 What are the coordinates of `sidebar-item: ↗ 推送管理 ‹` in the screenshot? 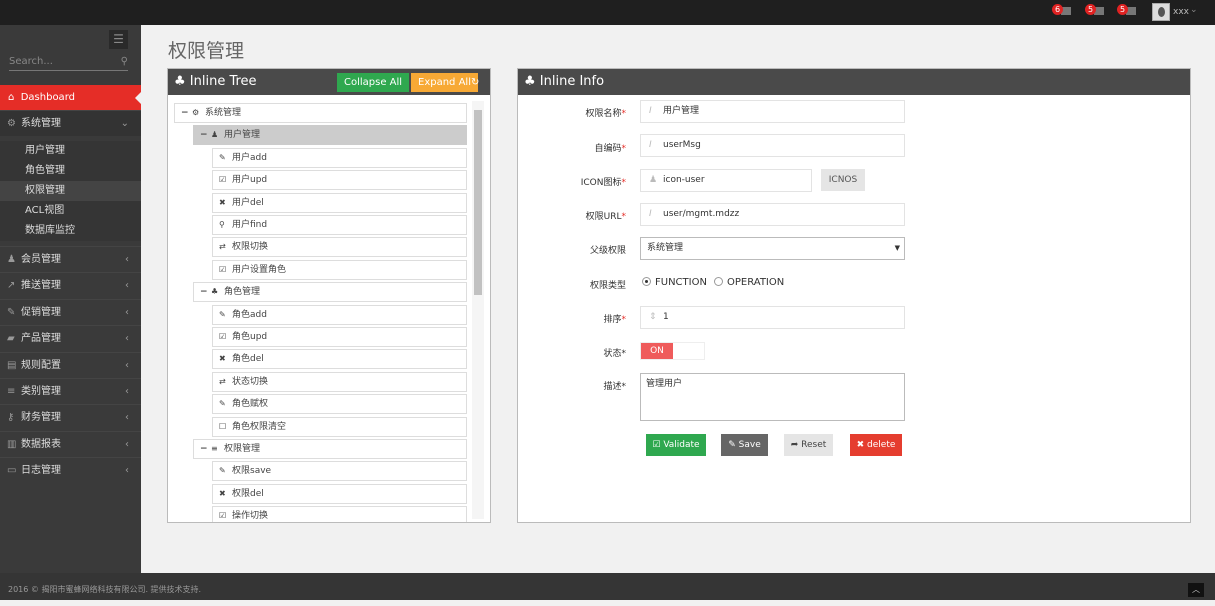 It's located at (70, 285).